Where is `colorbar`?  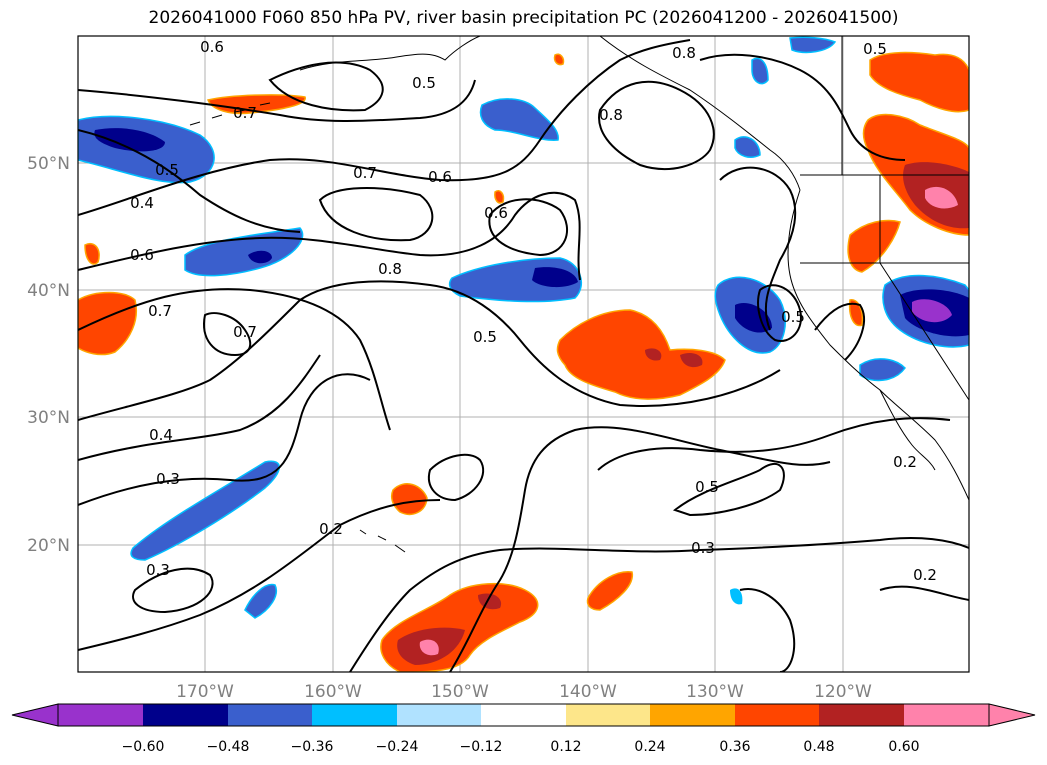 colorbar is located at coordinates (523, 715).